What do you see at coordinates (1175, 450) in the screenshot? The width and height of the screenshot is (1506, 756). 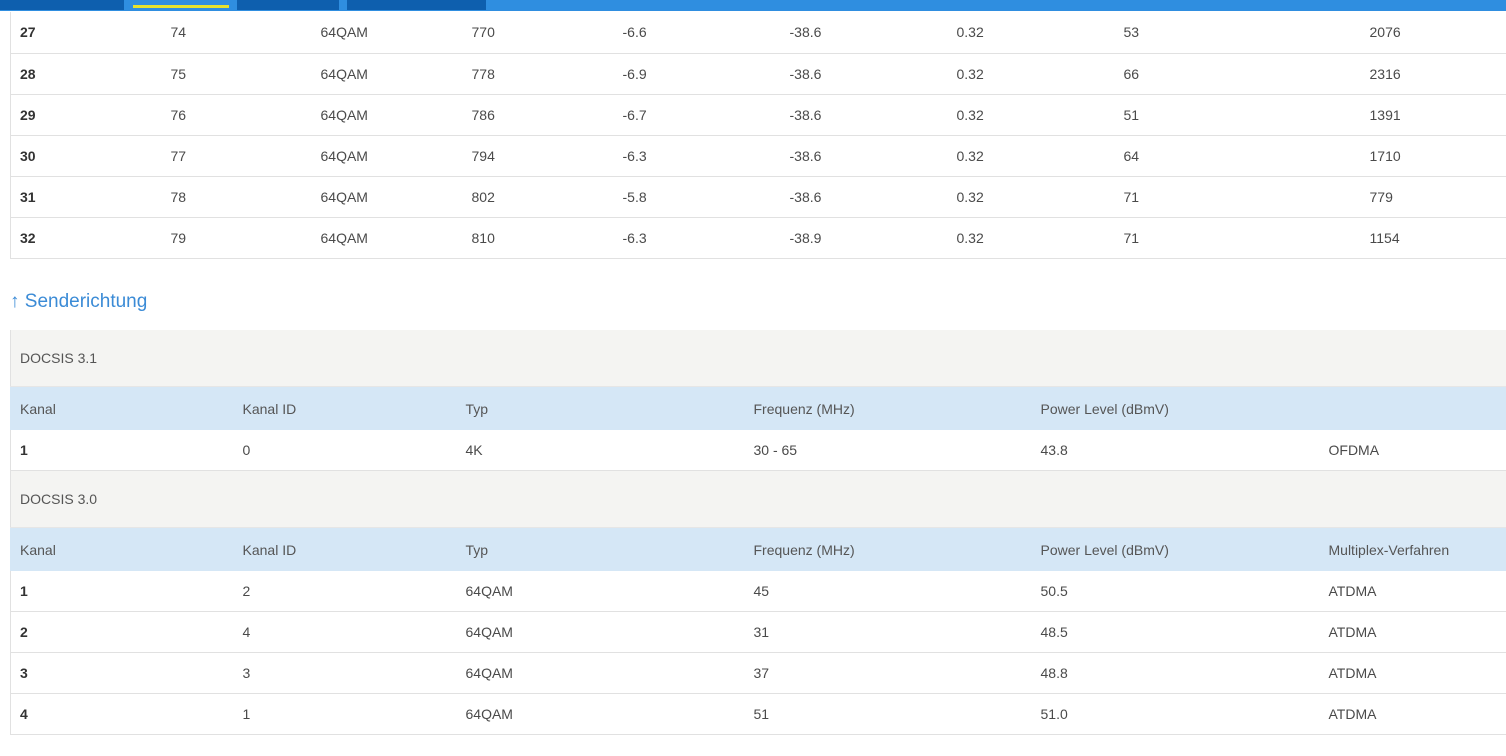 I see `cell: 43.8` at bounding box center [1175, 450].